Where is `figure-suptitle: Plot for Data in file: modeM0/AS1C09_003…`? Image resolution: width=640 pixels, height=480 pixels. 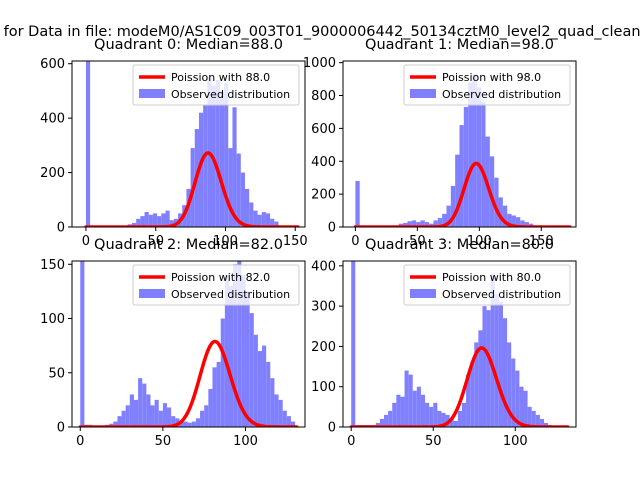 figure-suptitle: Plot for Data in file: modeM0/AS1C09_003… is located at coordinates (320, 32).